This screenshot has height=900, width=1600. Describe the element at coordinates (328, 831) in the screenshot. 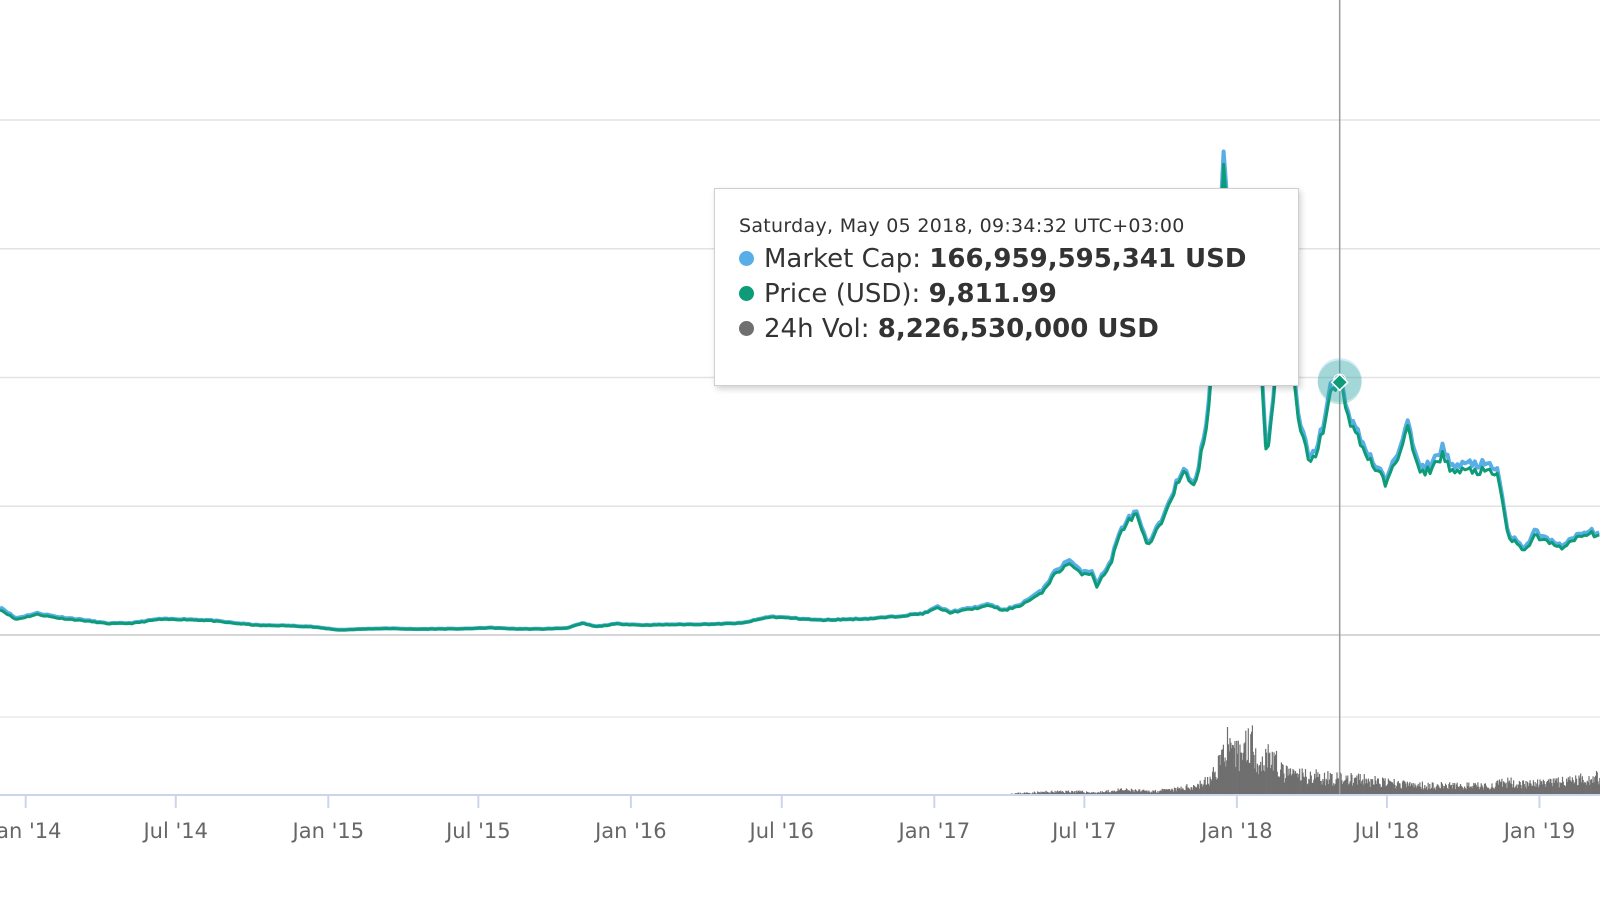

I see `x-tick-label: Jan '15` at that location.